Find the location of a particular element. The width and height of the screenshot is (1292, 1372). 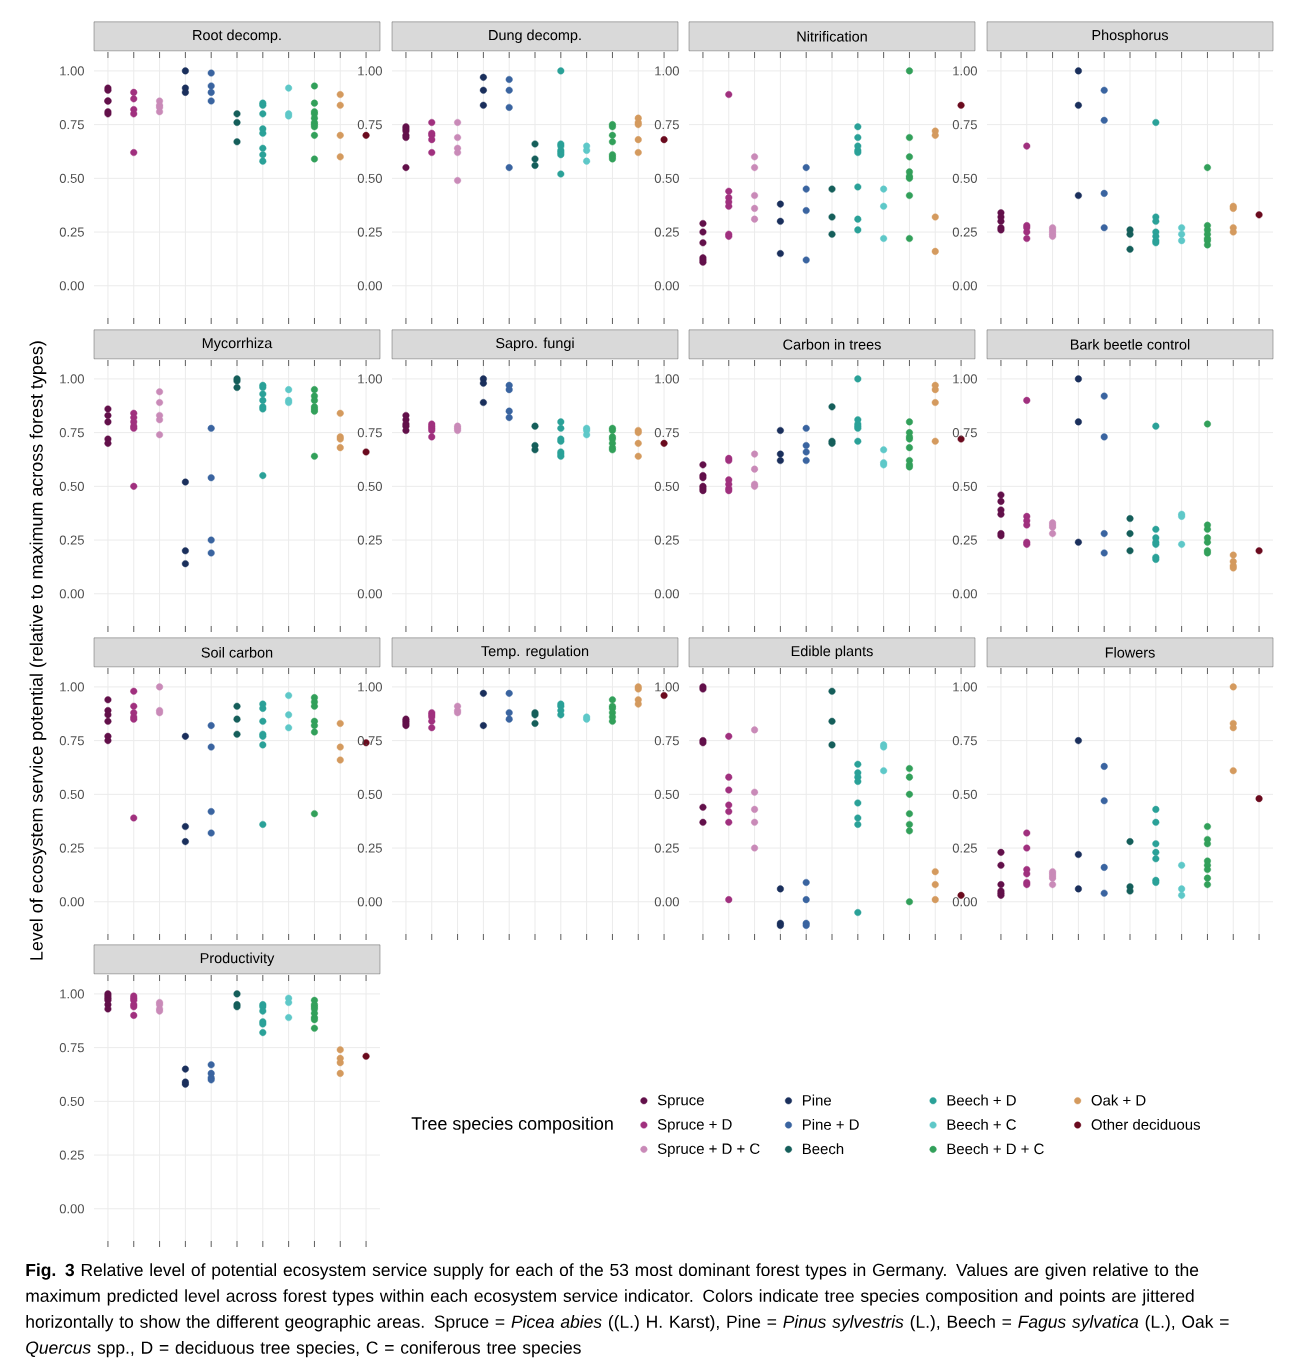

chart-title: Carbon in trees is located at coordinates (832, 344).